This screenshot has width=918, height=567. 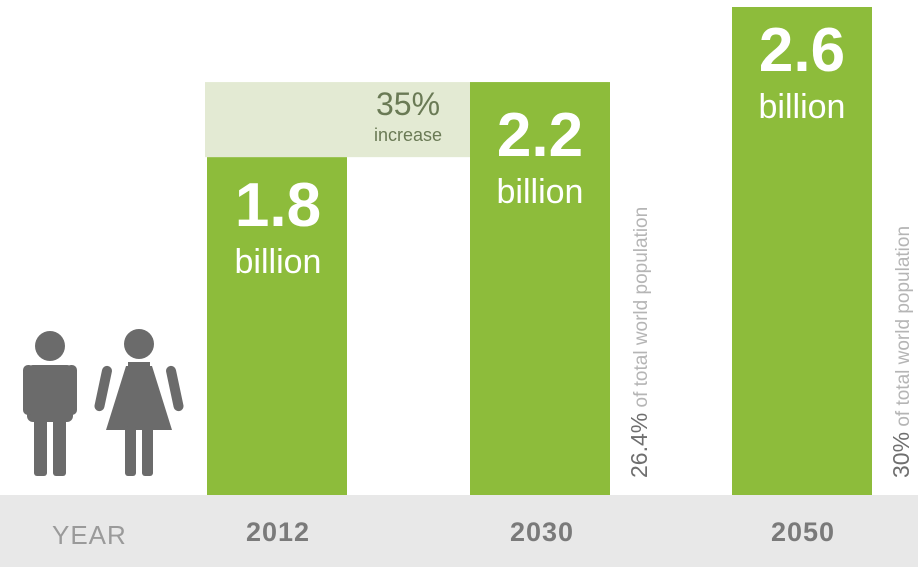 What do you see at coordinates (542, 532) in the screenshot?
I see `year-label-2030: 2030` at bounding box center [542, 532].